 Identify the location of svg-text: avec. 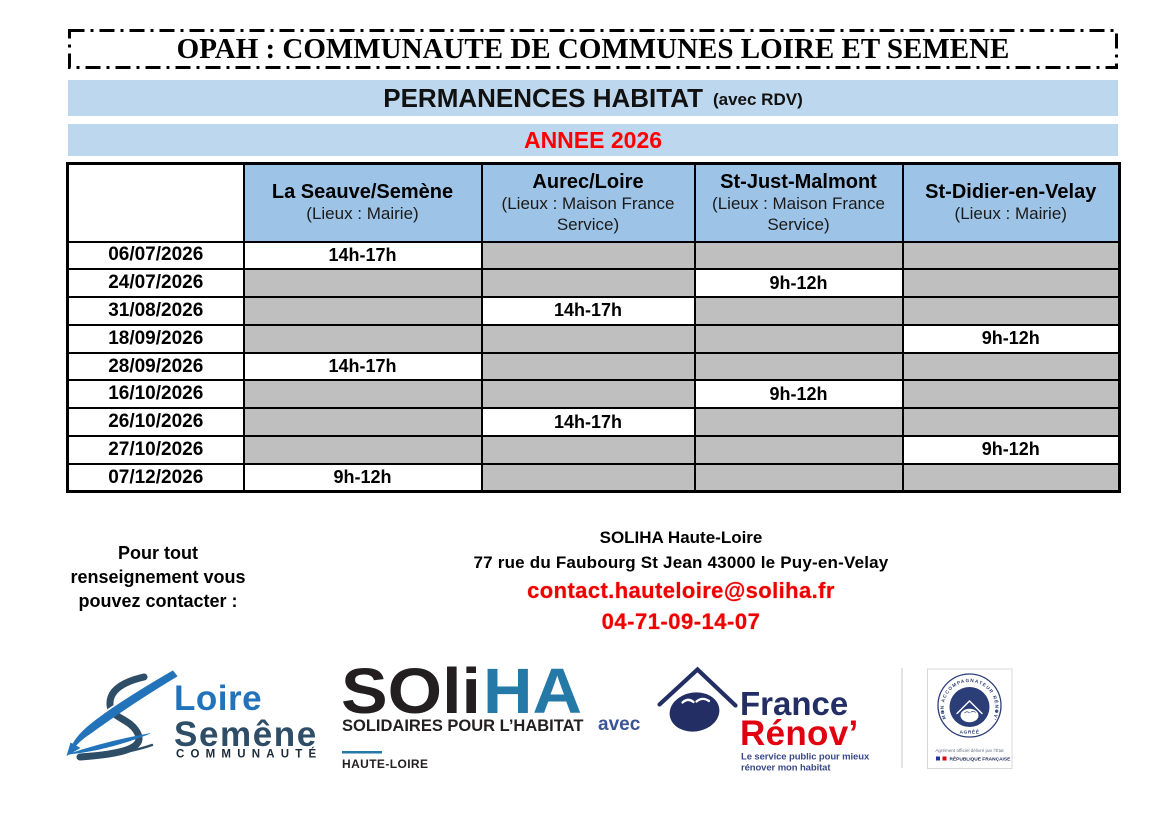
(619, 724).